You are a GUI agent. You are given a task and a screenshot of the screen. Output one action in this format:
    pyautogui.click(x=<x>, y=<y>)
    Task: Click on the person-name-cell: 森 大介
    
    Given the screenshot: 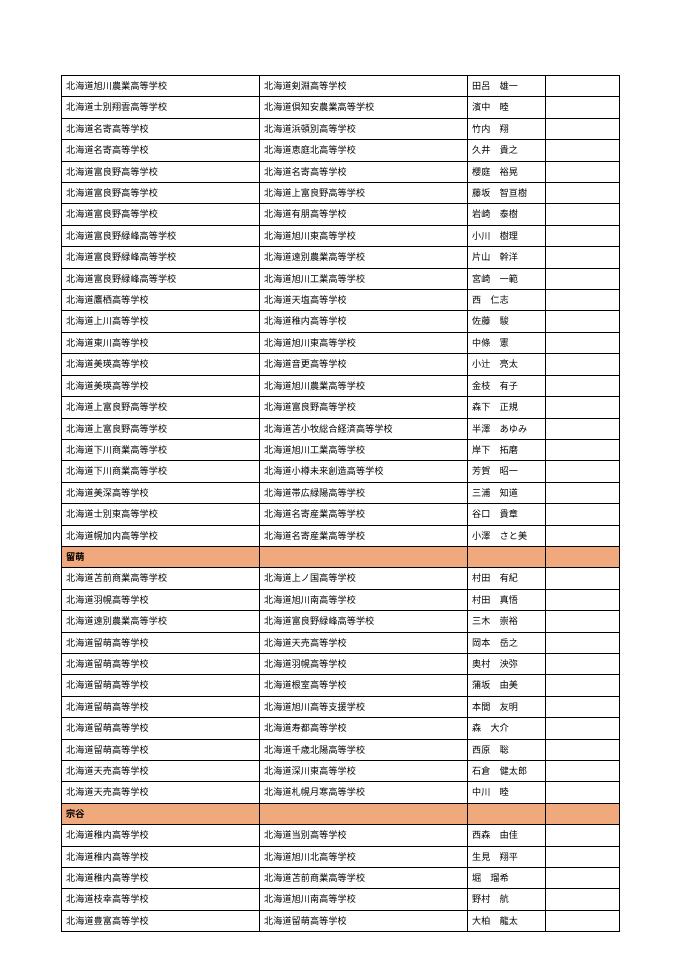 What is the action you would take?
    pyautogui.click(x=506, y=728)
    